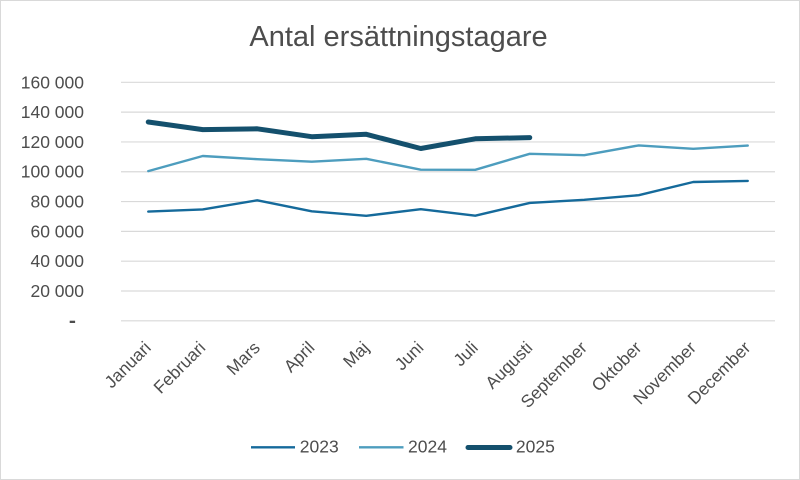  I want to click on svg-text: Juni, so click(409, 355).